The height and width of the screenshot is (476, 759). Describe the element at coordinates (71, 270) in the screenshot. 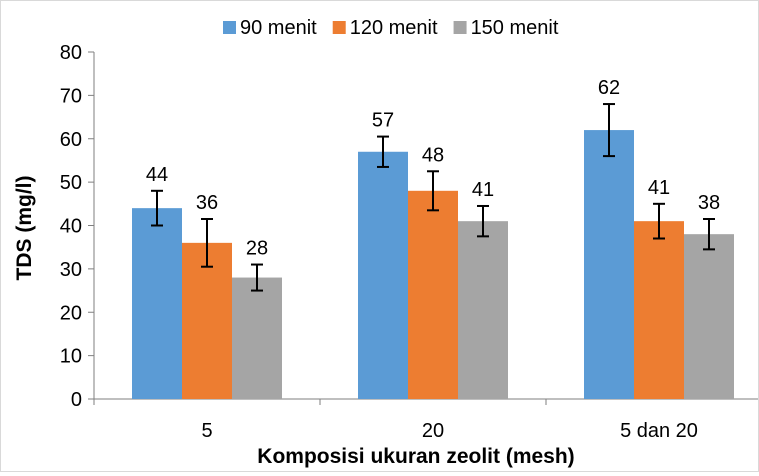

I see `y-tick-label: 30` at that location.